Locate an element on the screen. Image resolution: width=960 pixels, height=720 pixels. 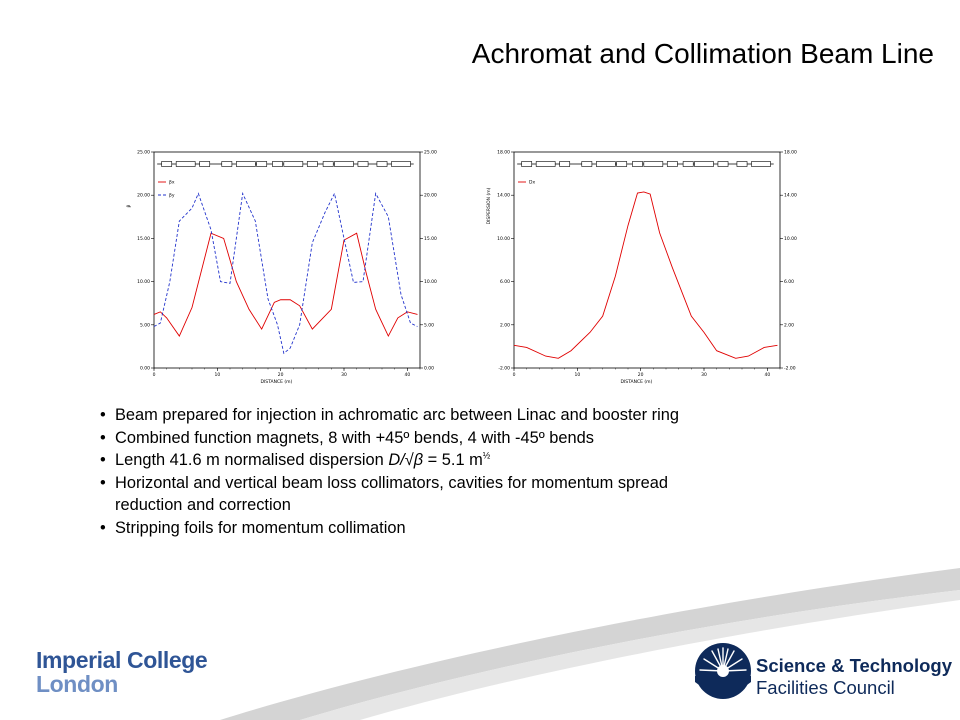
bullet-continuation: reduction and correction is located at coordinates (203, 505).